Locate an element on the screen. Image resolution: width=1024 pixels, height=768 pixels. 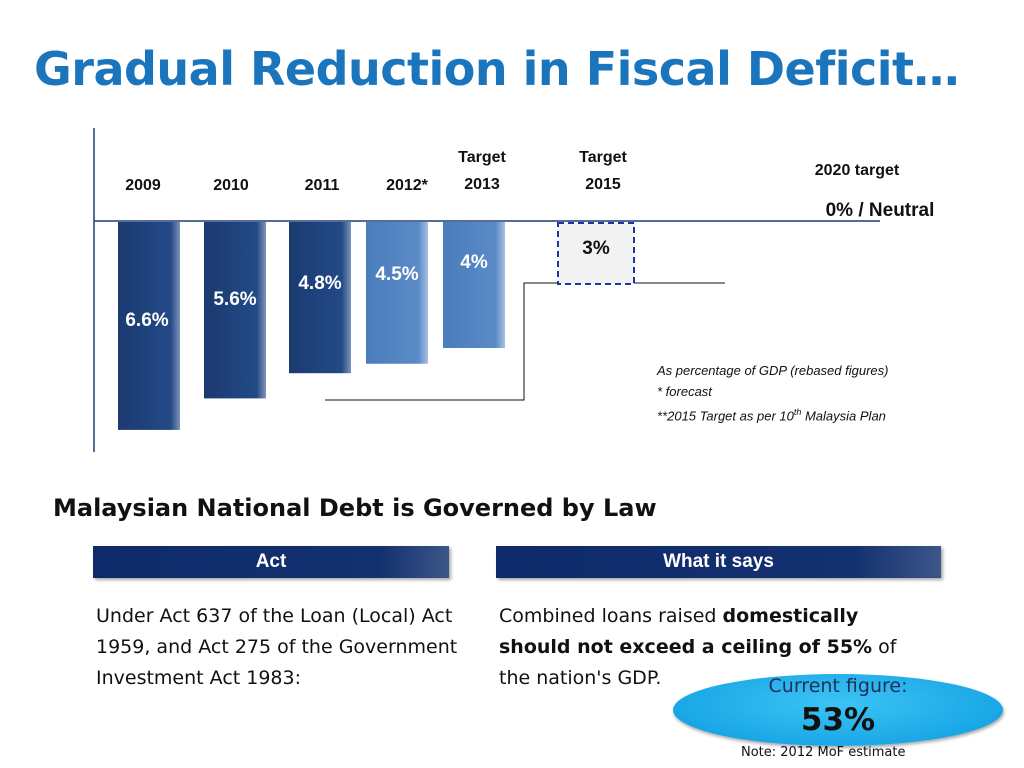
note-target-2015: **2015 Target as per 10th Malaysia Plan is located at coordinates (772, 414).